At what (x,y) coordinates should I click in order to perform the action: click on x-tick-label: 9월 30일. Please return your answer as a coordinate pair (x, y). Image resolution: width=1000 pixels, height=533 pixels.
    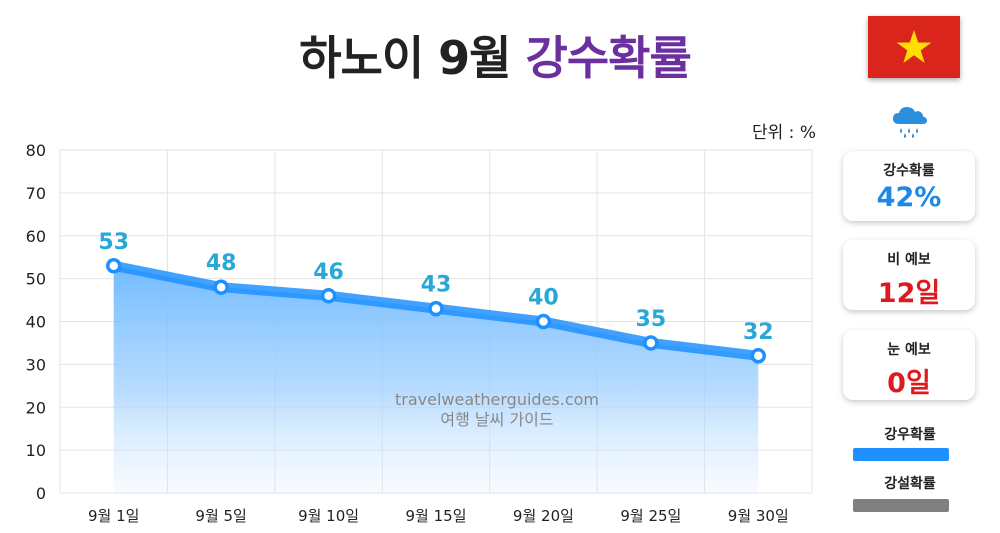
    Looking at the image, I should click on (758, 516).